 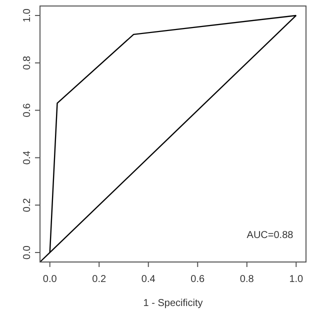 I want to click on x-tick-label: 0.2, so click(x=99, y=279).